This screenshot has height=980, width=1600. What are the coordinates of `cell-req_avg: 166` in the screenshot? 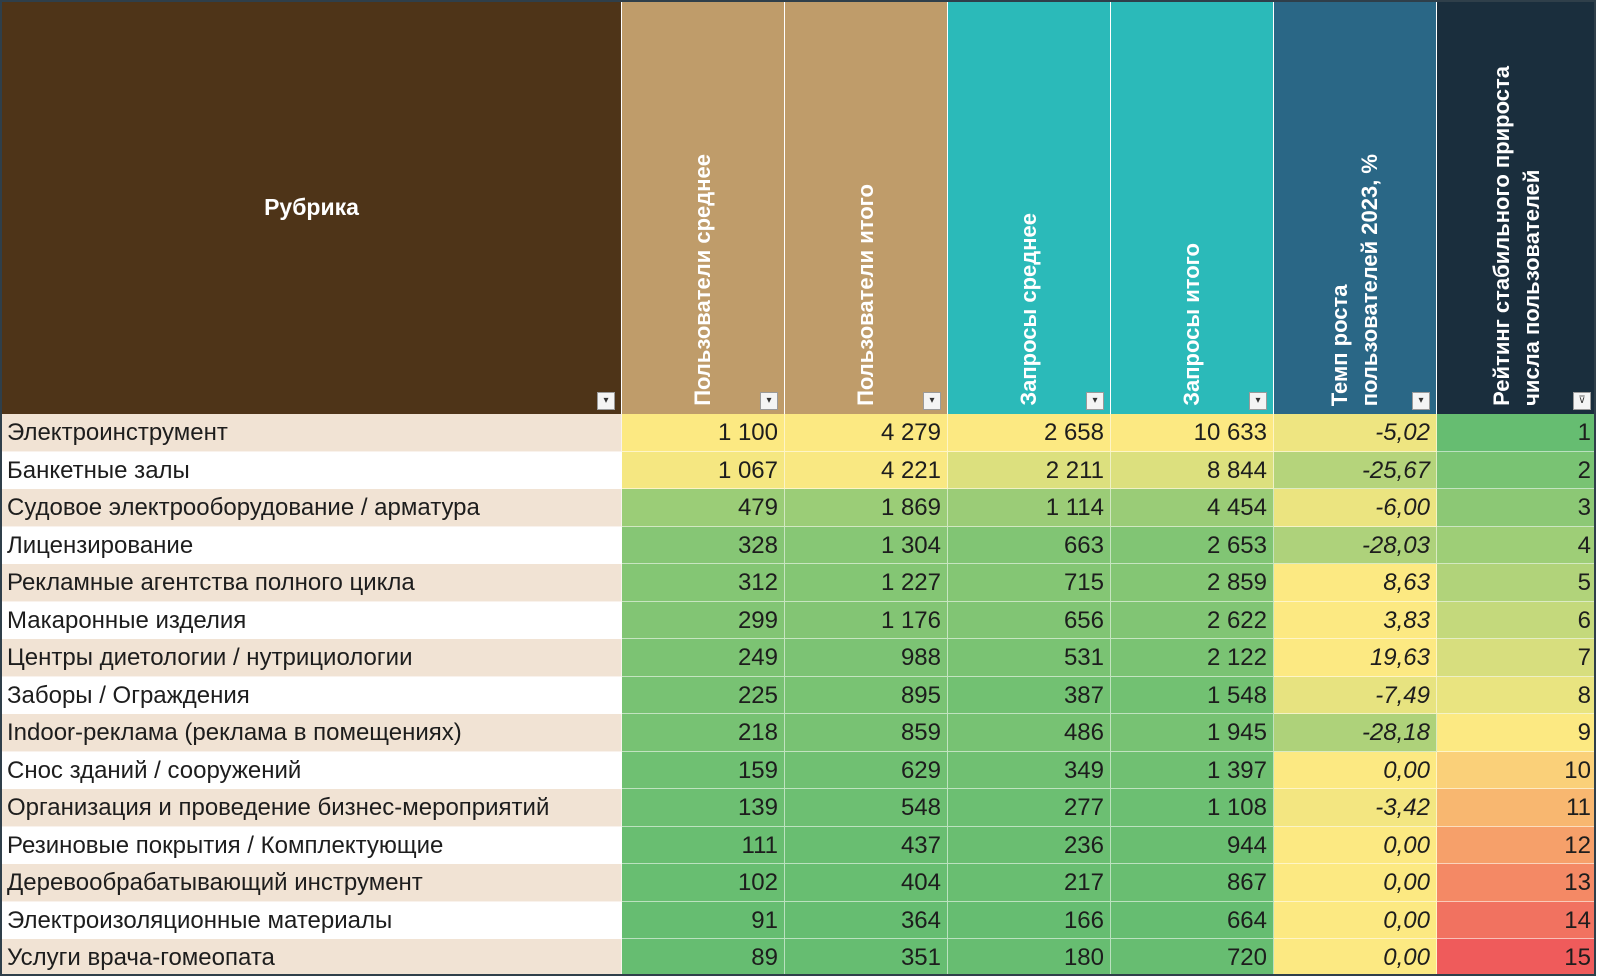 It's located at (1029, 920).